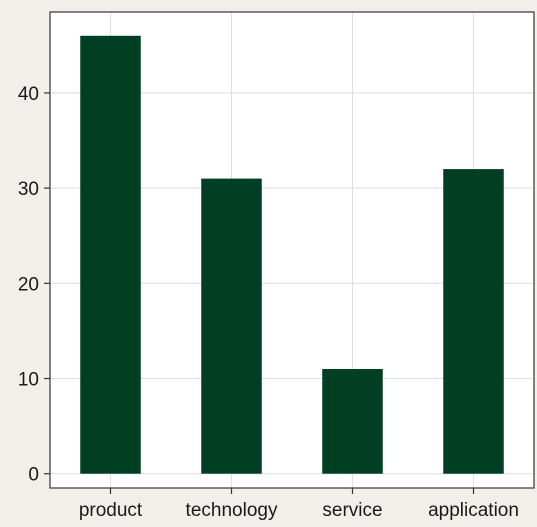 This screenshot has height=527, width=537. What do you see at coordinates (110, 254) in the screenshot?
I see `bar-product` at bounding box center [110, 254].